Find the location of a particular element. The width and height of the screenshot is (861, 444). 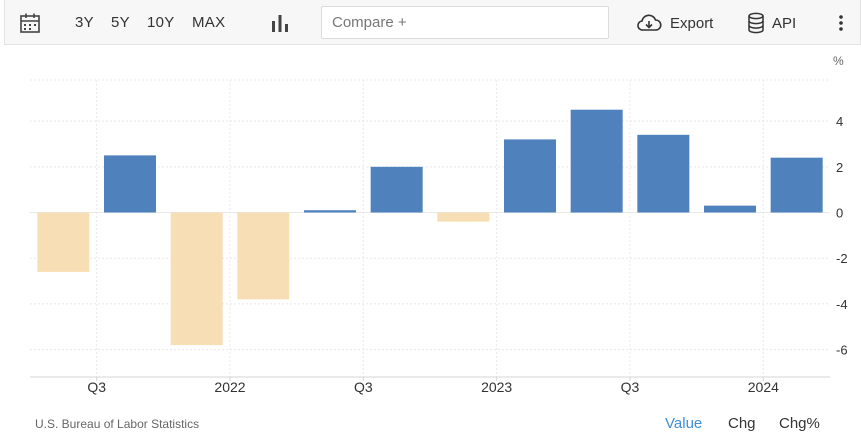

range-max-button: MAX is located at coordinates (209, 22).